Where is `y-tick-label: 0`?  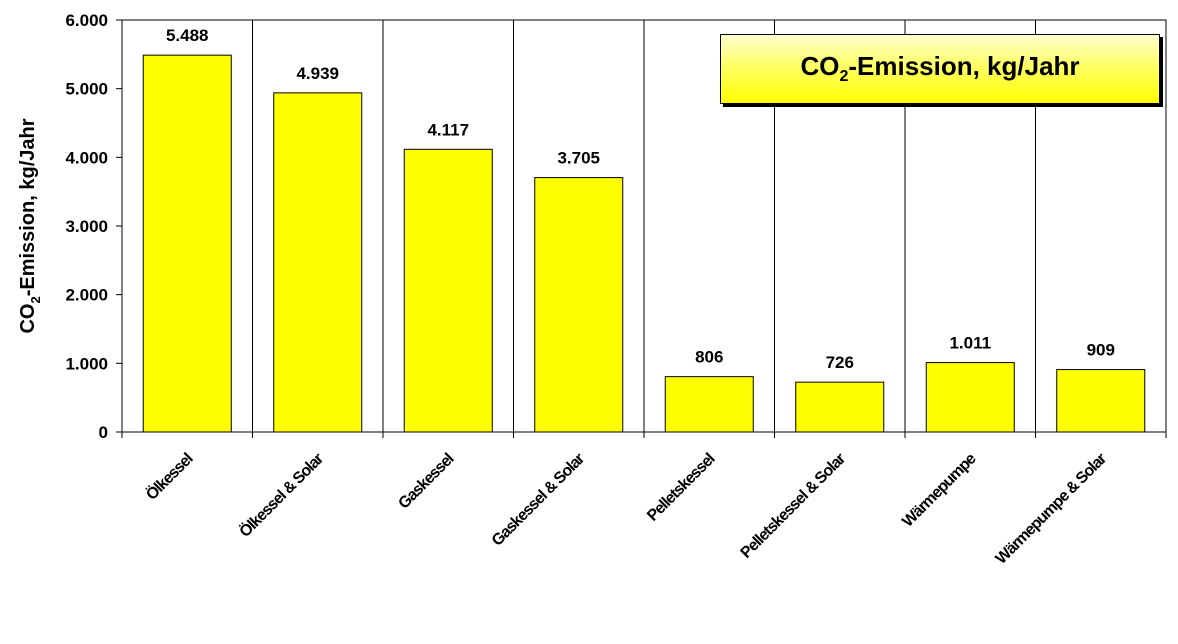 y-tick-label: 0 is located at coordinates (103, 432).